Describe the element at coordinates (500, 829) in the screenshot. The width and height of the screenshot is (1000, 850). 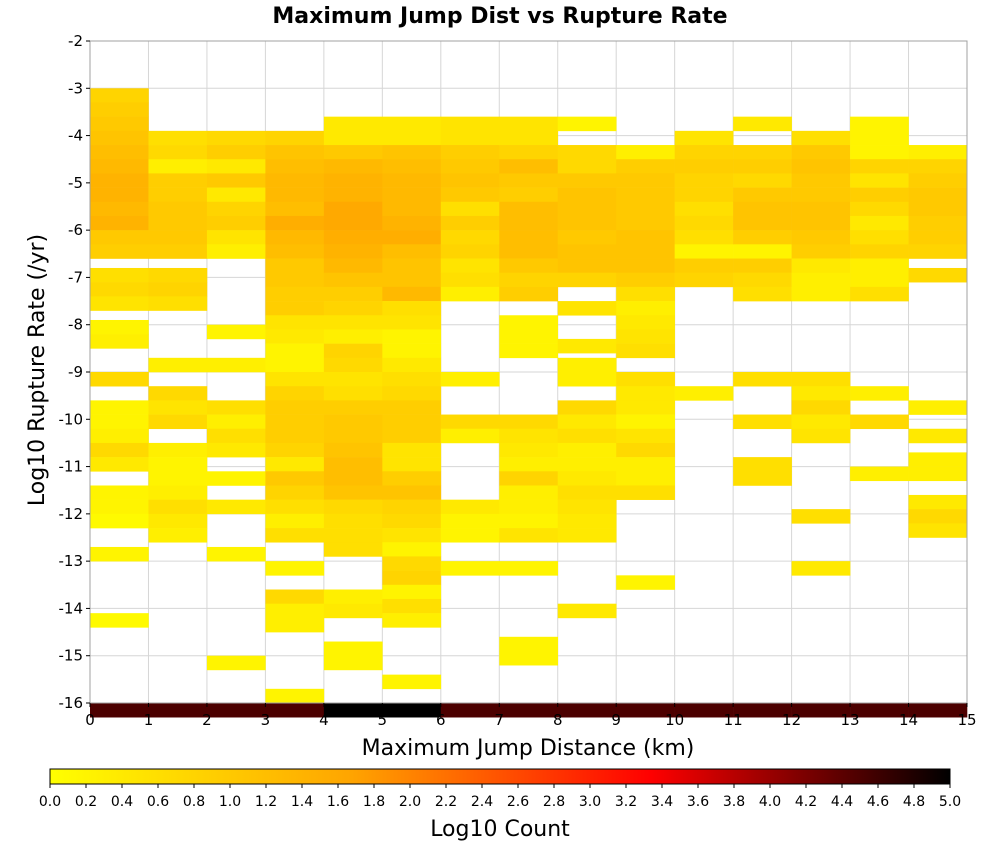
I see `colorbar-label: Log10 Count` at that location.